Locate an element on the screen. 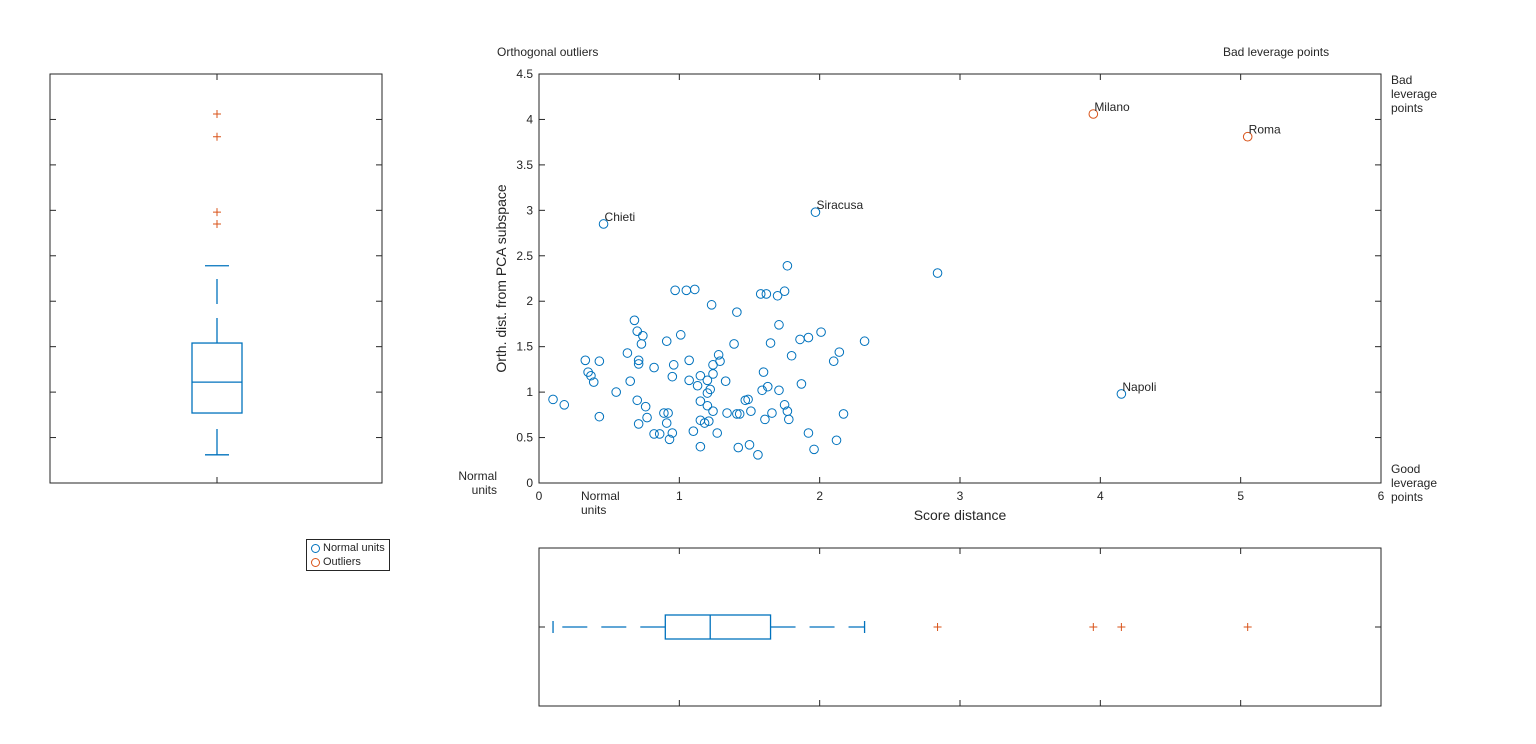 Image resolution: width=1536 pixels, height=744 pixels. horizontal-boxplot is located at coordinates (960, 627).